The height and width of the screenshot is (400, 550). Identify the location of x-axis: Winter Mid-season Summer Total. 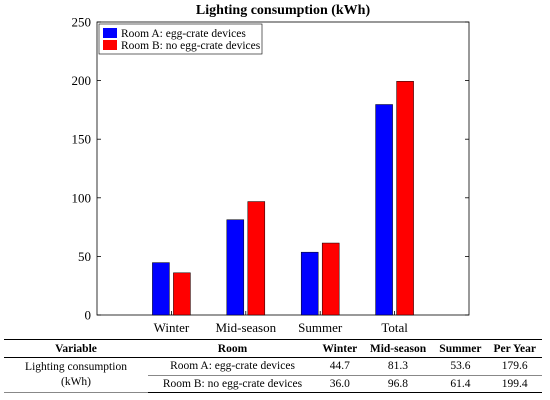
(281, 323).